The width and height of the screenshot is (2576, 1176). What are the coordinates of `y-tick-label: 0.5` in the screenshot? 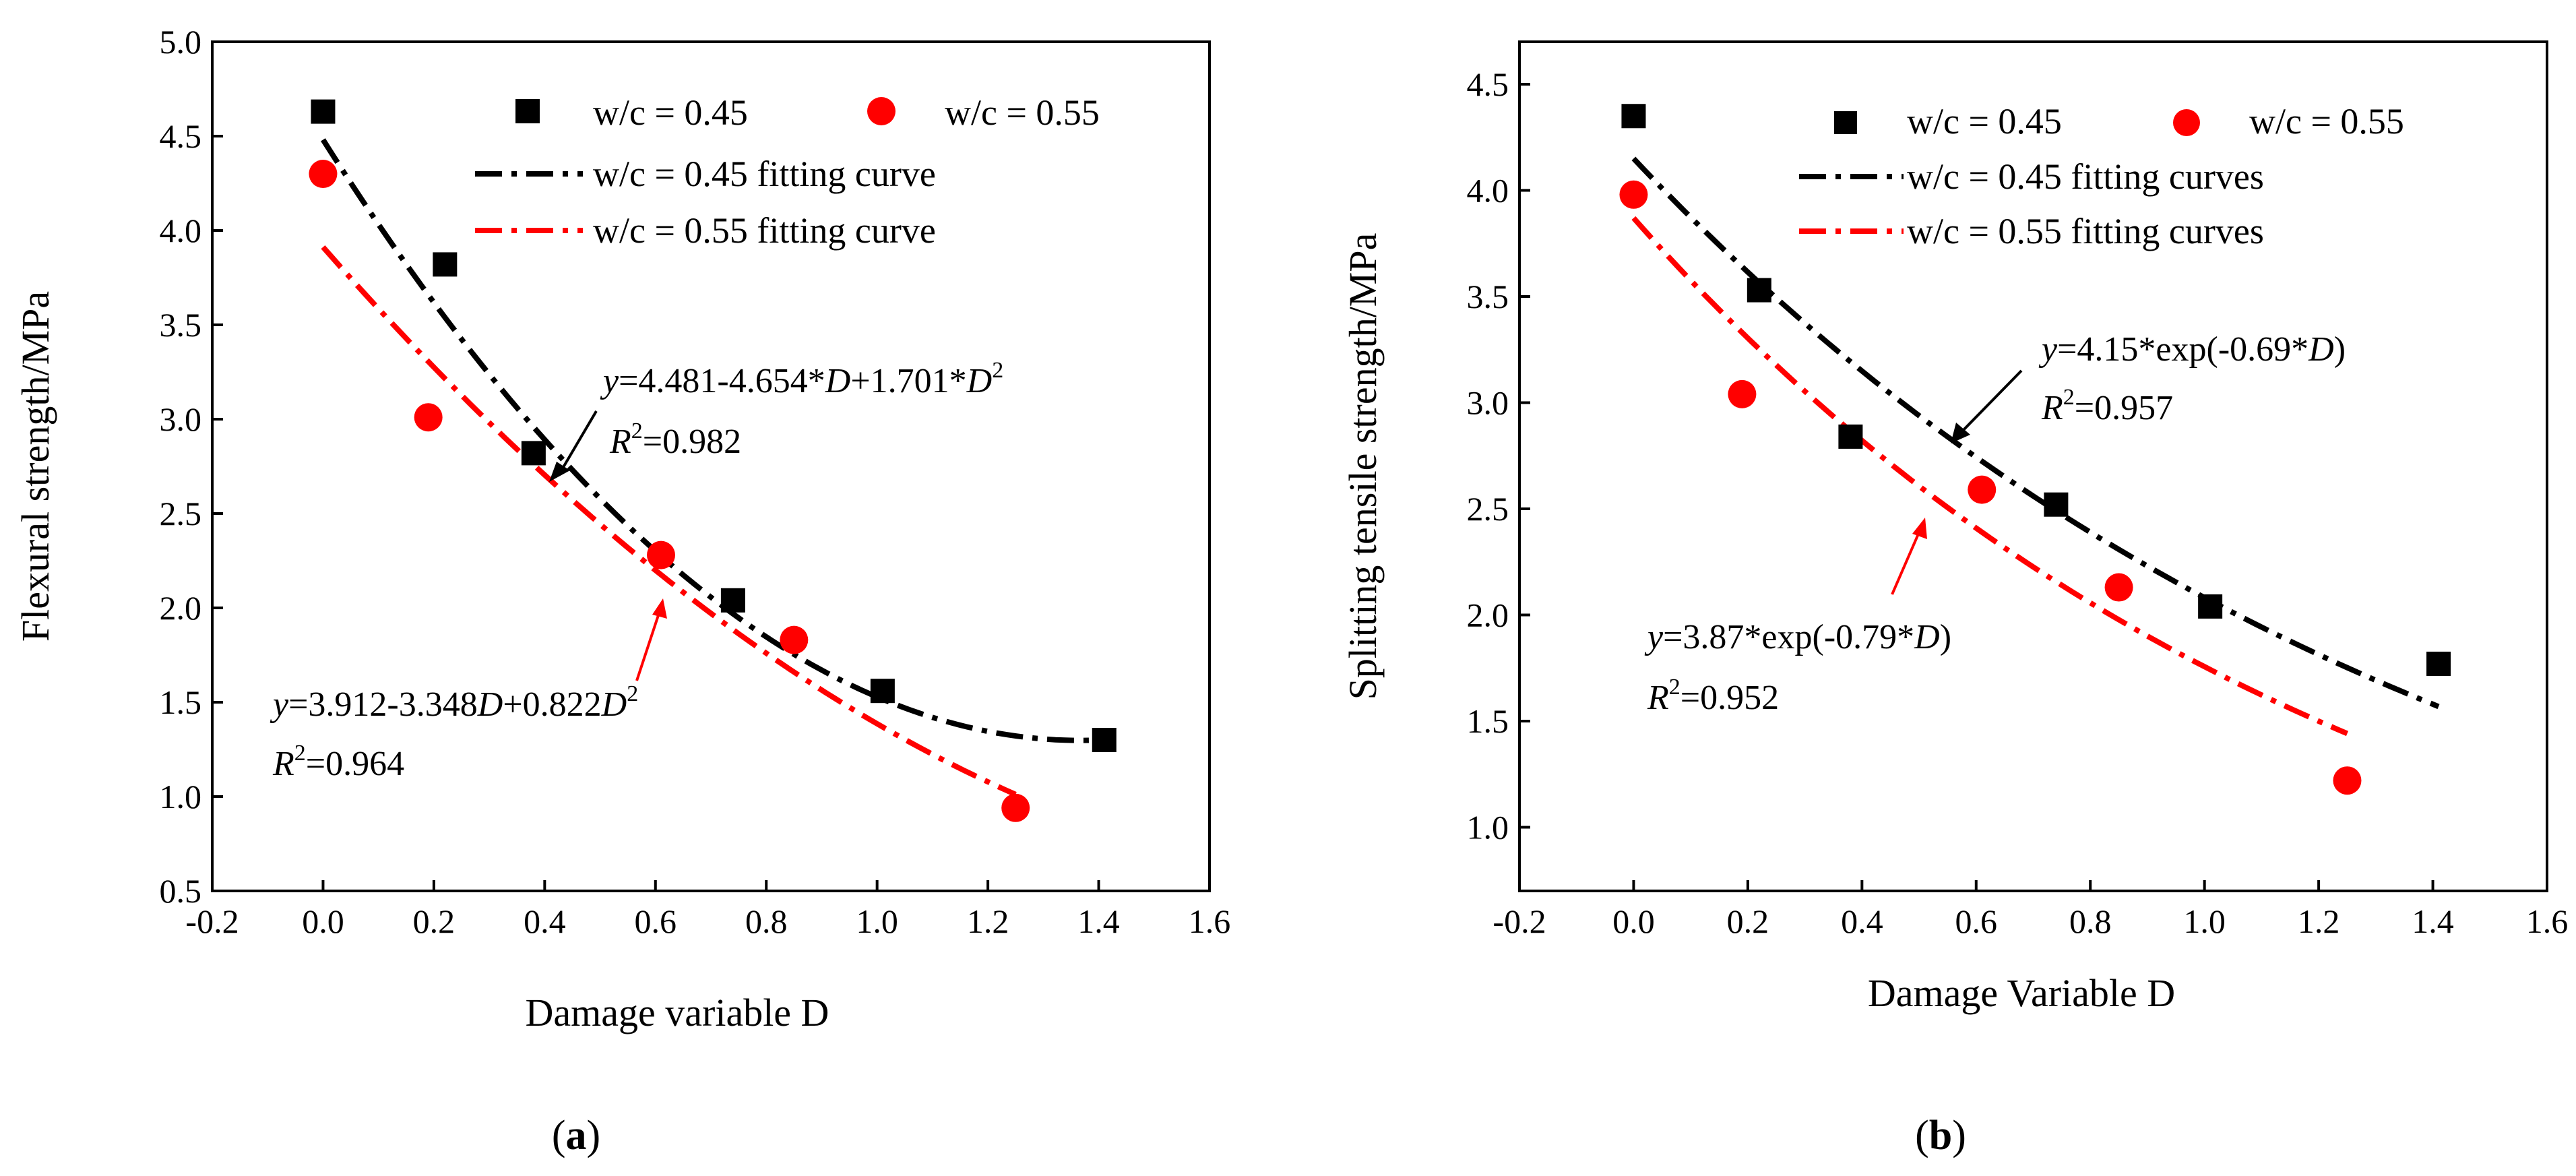 It's located at (181, 891).